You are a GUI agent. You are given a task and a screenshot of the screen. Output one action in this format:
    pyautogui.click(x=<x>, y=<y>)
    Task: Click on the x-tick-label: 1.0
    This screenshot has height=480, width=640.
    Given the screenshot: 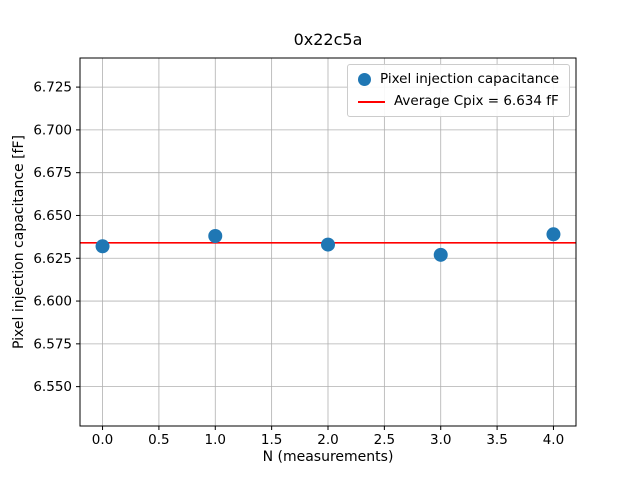 What is the action you would take?
    pyautogui.click(x=215, y=440)
    